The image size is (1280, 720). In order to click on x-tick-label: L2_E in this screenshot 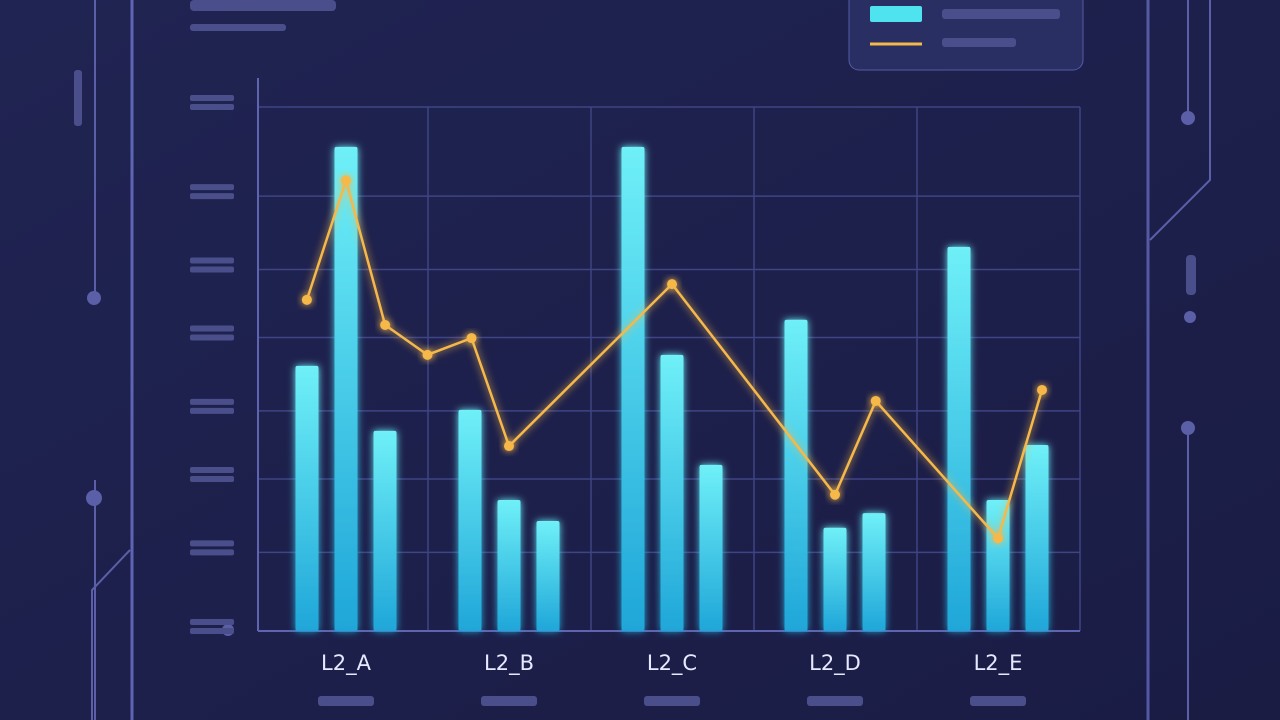, I will do `click(998, 663)`.